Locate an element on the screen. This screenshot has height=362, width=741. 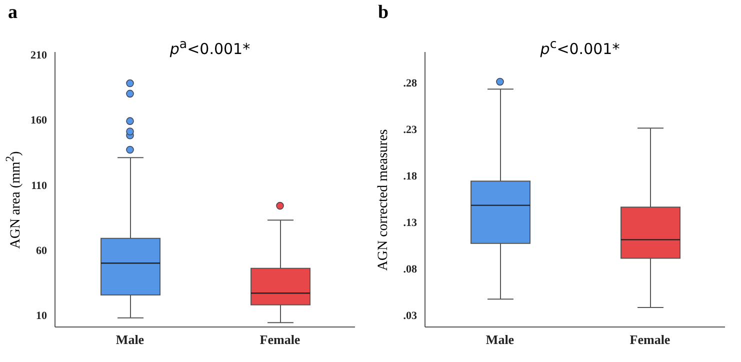
y-axis-title: AGN corrected measures is located at coordinates (384, 200).